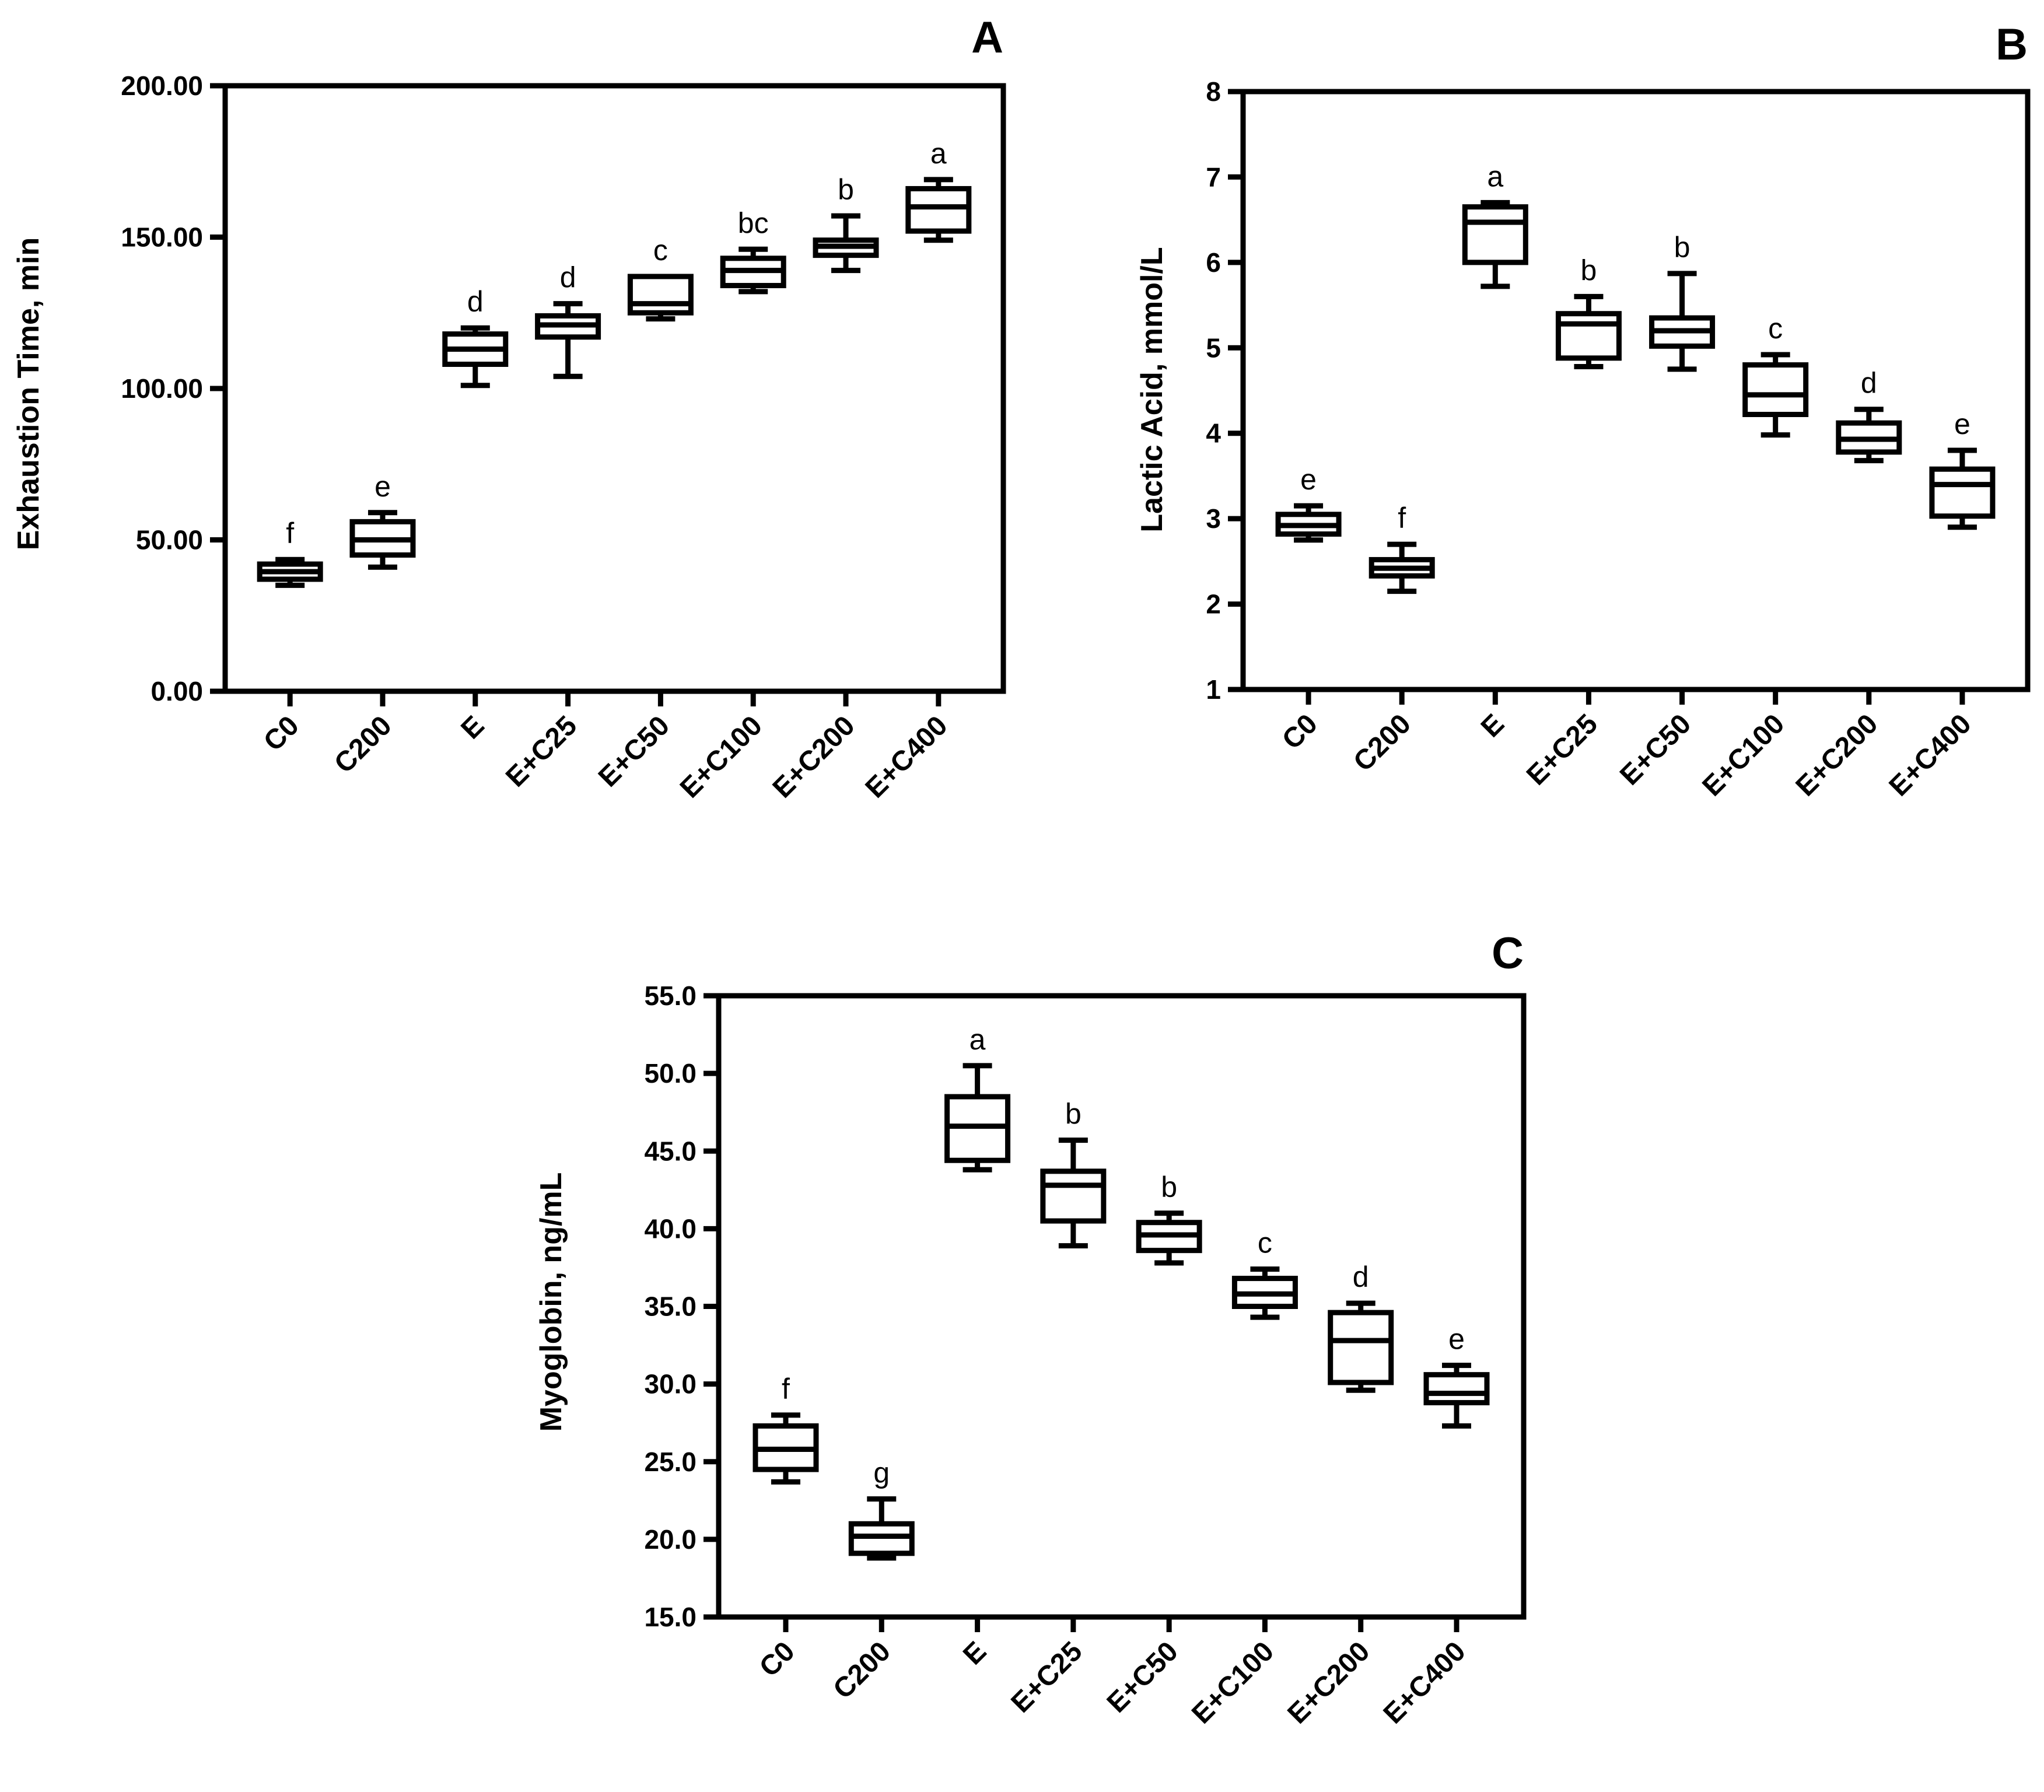  What do you see at coordinates (1456, 1339) in the screenshot?
I see `significance-letter-c-7: e` at bounding box center [1456, 1339].